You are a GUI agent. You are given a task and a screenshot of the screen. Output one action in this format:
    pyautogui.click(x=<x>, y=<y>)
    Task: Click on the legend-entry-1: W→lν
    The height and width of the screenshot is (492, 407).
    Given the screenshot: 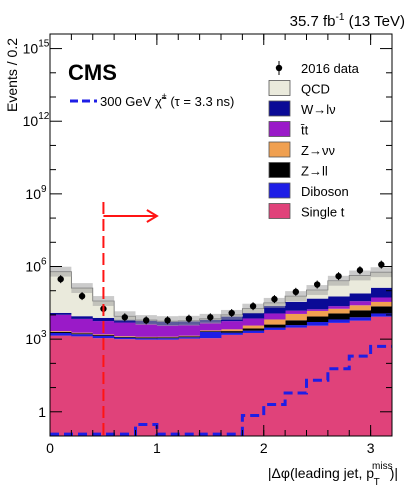 What is the action you would take?
    pyautogui.click(x=302, y=108)
    